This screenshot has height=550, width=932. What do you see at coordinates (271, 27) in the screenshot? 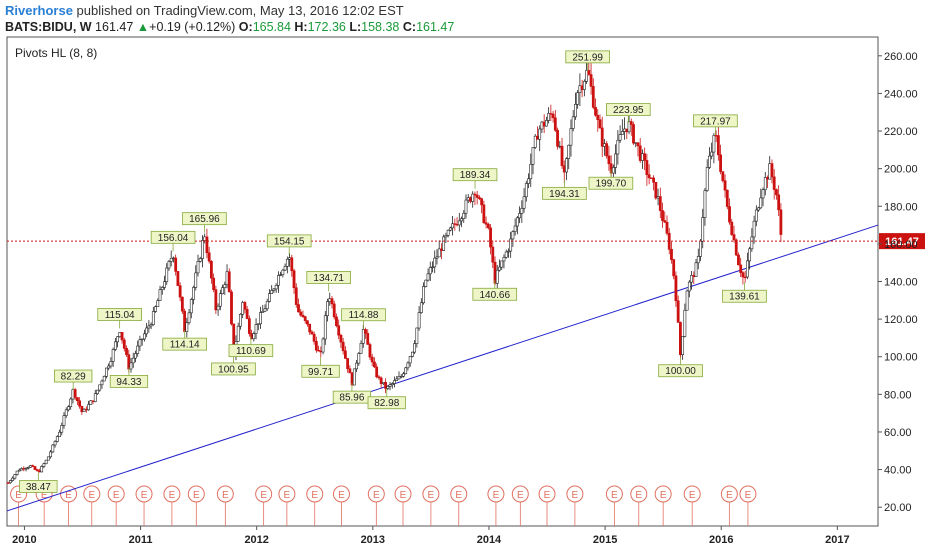
I see `open-value: 165.84` at bounding box center [271, 27].